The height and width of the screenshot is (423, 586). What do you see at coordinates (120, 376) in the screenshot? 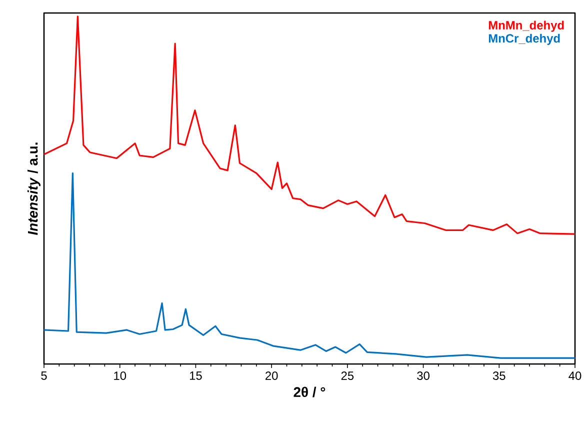
I see `x-tick-label: 10` at bounding box center [120, 376].